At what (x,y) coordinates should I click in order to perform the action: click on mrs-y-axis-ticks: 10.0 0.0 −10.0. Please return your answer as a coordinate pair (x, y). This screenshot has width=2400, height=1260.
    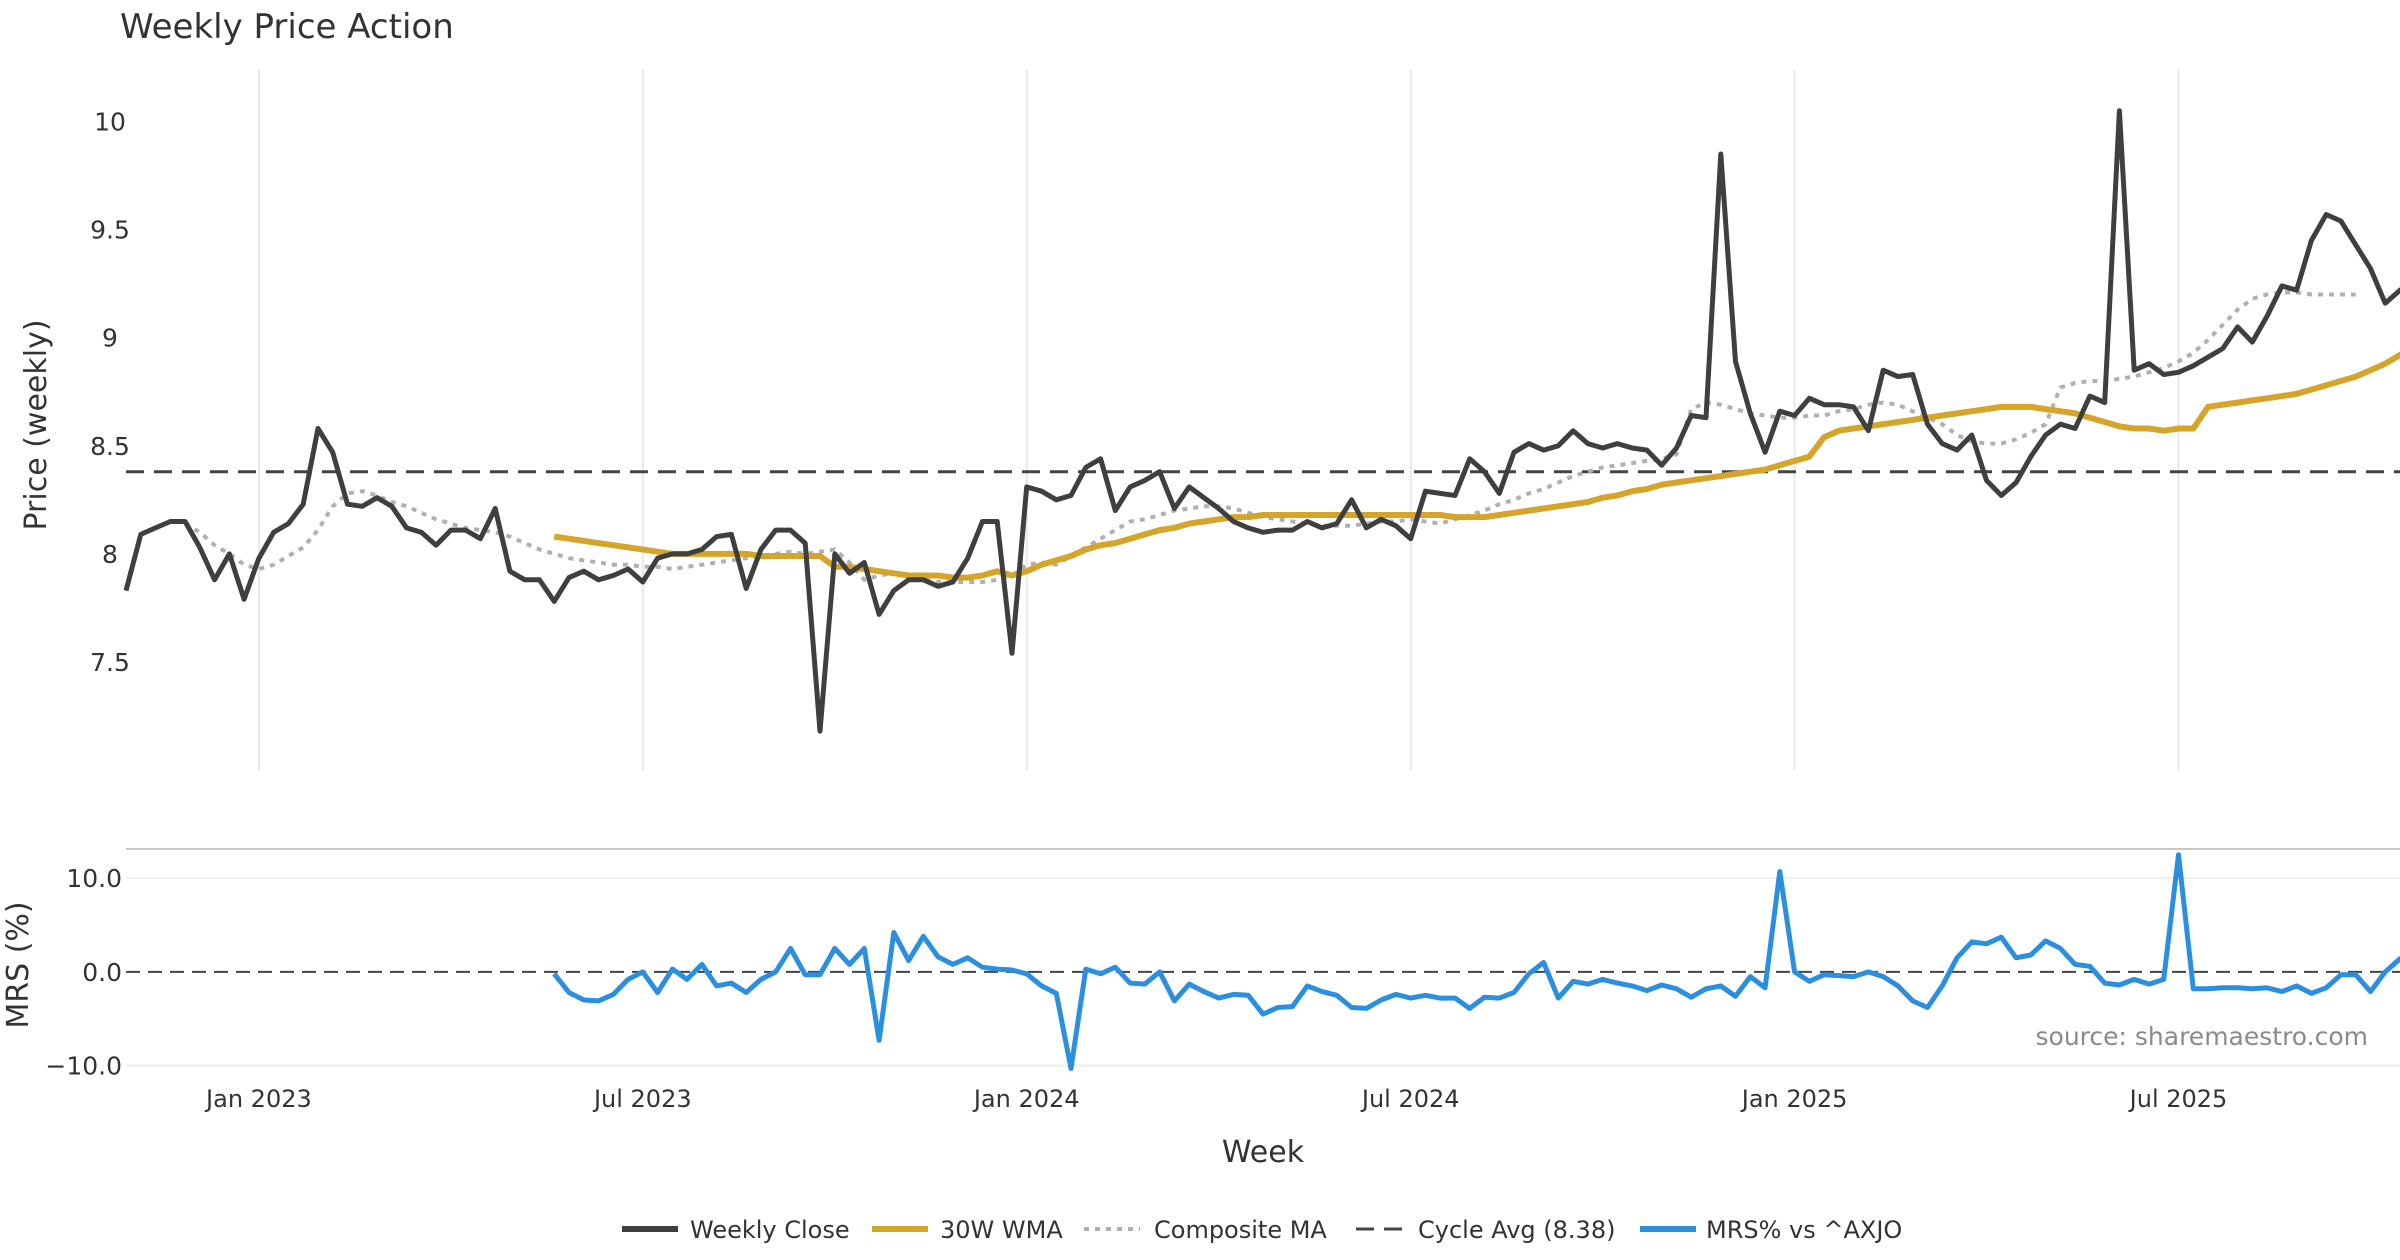
    Looking at the image, I should click on (83, 972).